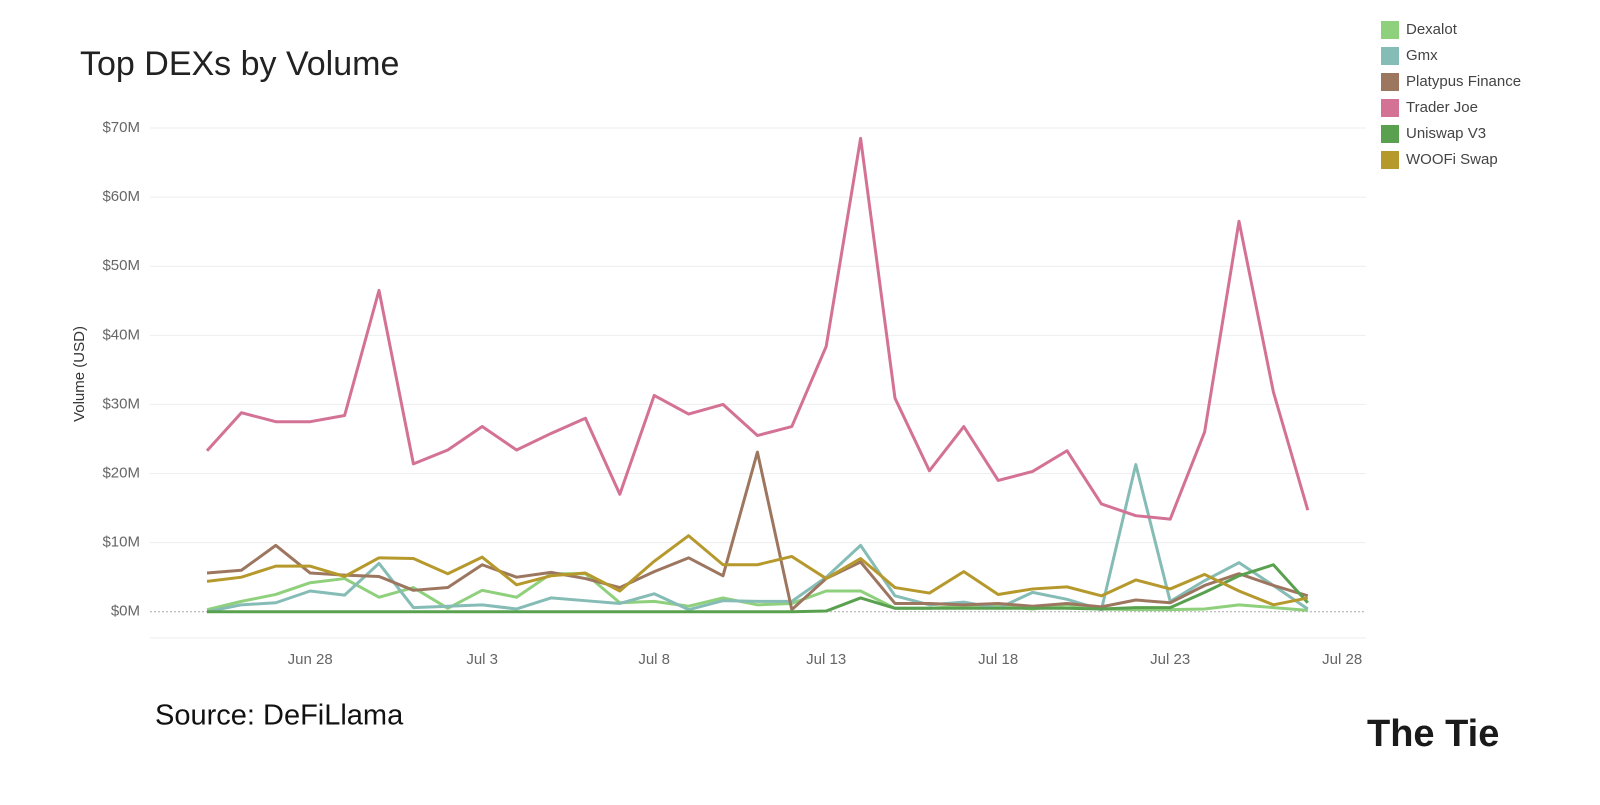 This screenshot has height=805, width=1600. Describe the element at coordinates (826, 659) in the screenshot. I see `x-tick-label: Jul 13` at that location.